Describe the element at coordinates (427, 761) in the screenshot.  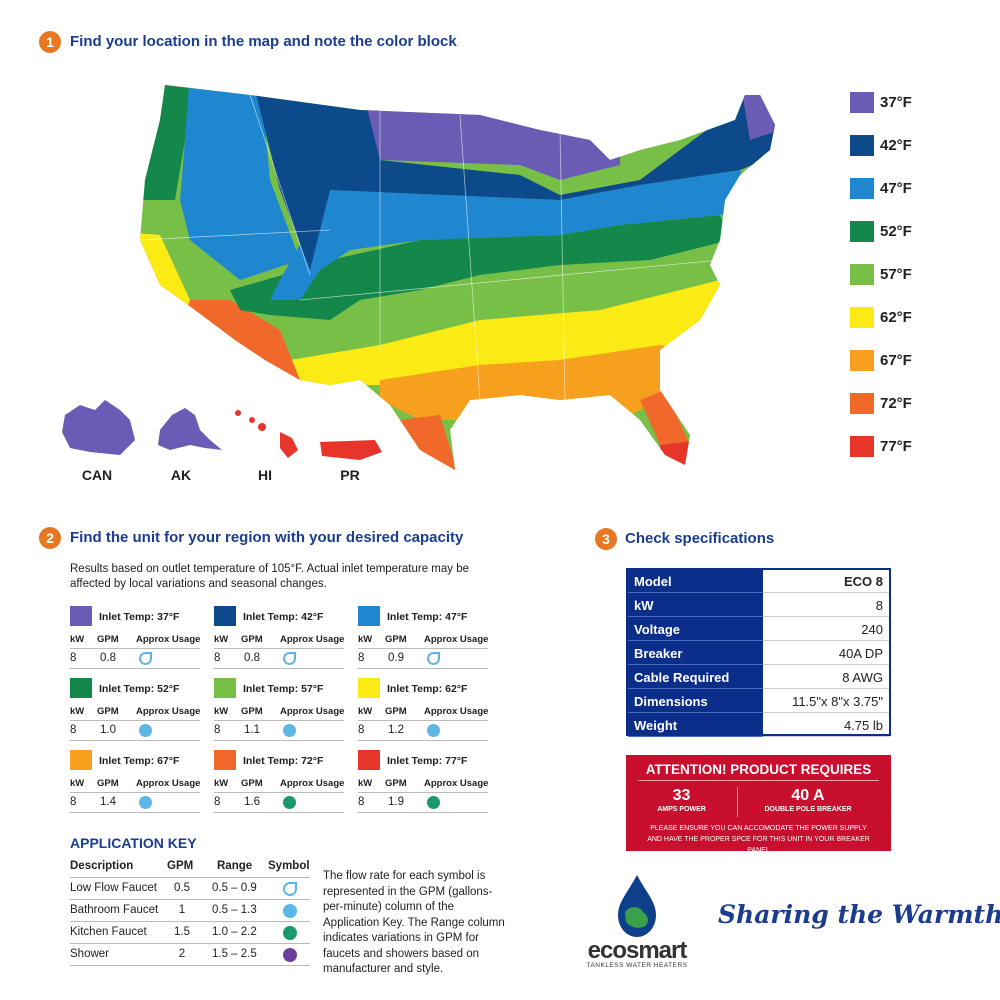
I see `unit-label: Inlet Temp: 77°F` at that location.